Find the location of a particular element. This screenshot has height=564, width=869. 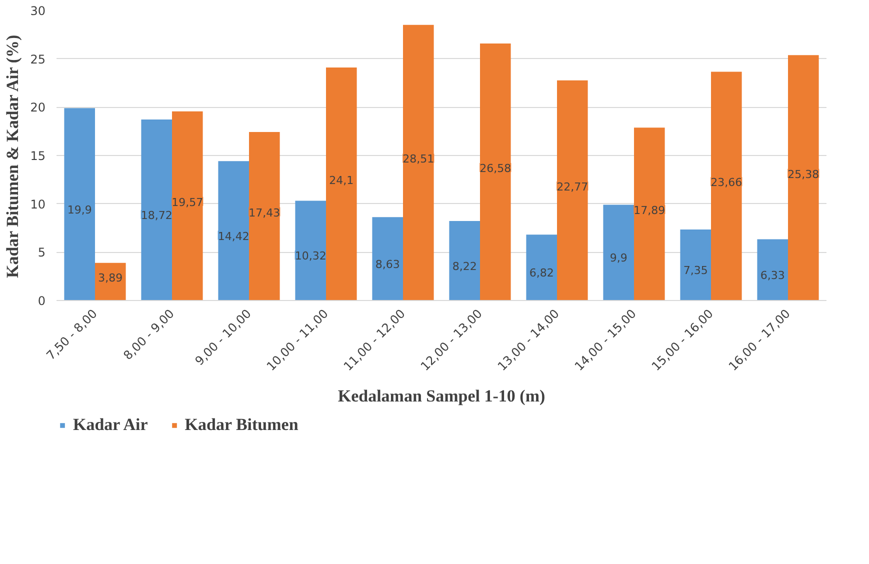

data-label: 17,43 is located at coordinates (264, 213).